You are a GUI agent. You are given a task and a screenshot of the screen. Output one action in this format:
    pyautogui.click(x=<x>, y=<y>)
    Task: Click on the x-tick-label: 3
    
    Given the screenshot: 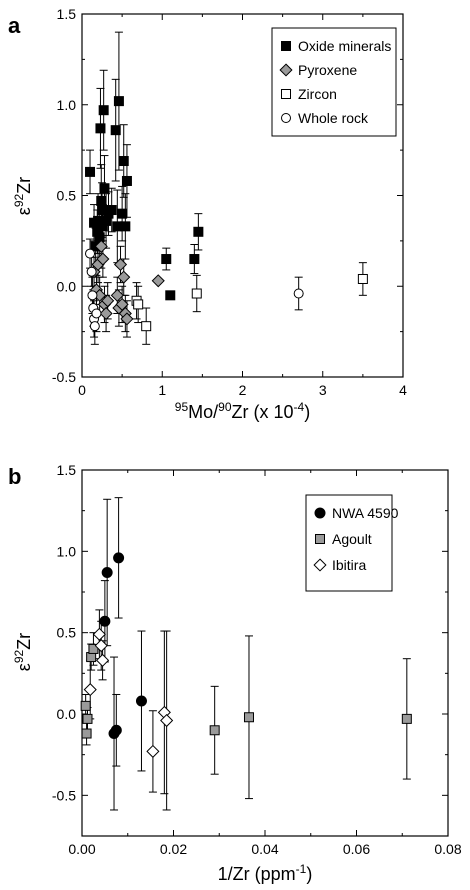 What is the action you would take?
    pyautogui.click(x=323, y=390)
    